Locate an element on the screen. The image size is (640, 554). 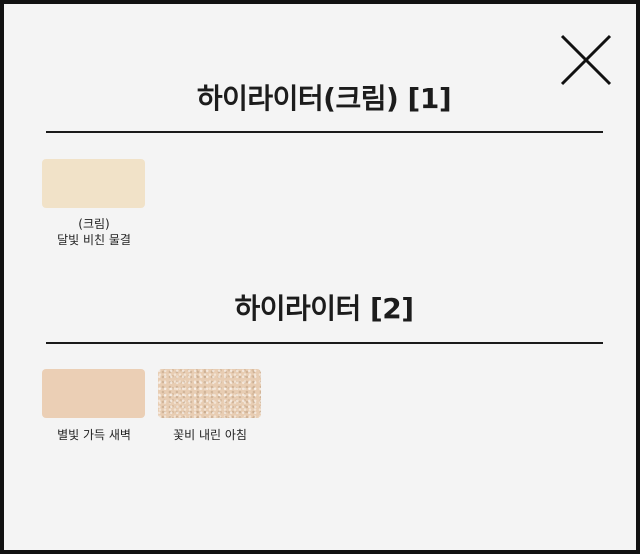
swatch-label-petal-rain-morning: 꽃비 내린 아침 is located at coordinates (210, 435).